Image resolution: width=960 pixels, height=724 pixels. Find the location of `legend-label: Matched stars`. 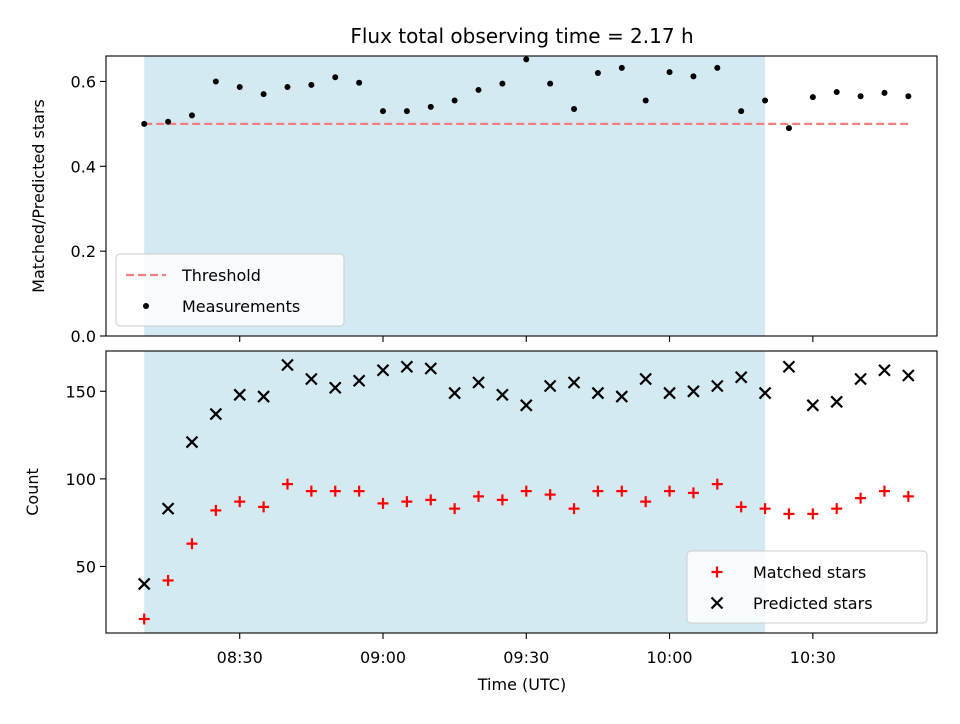

legend-label: Matched stars is located at coordinates (809, 572).